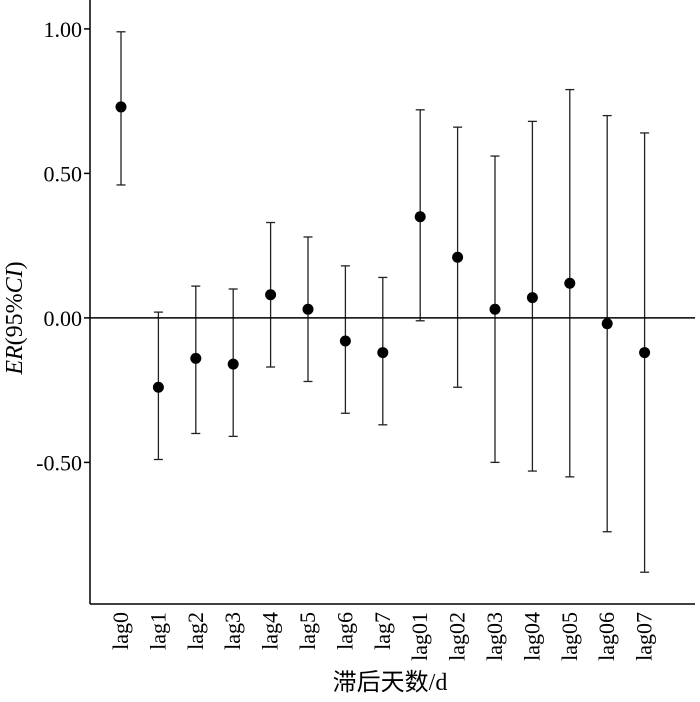  What do you see at coordinates (382, 631) in the screenshot?
I see `x-tick-label: lag7` at bounding box center [382, 631].